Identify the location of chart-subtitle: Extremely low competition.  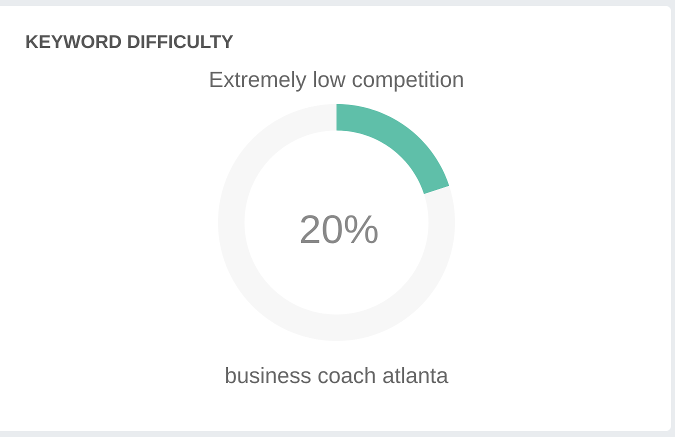
(336, 81).